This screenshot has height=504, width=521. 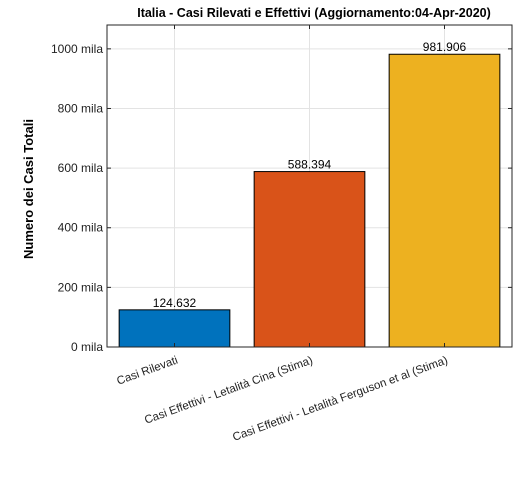 I want to click on y-axis-label: Numero dei Casi Totali, so click(x=28, y=189).